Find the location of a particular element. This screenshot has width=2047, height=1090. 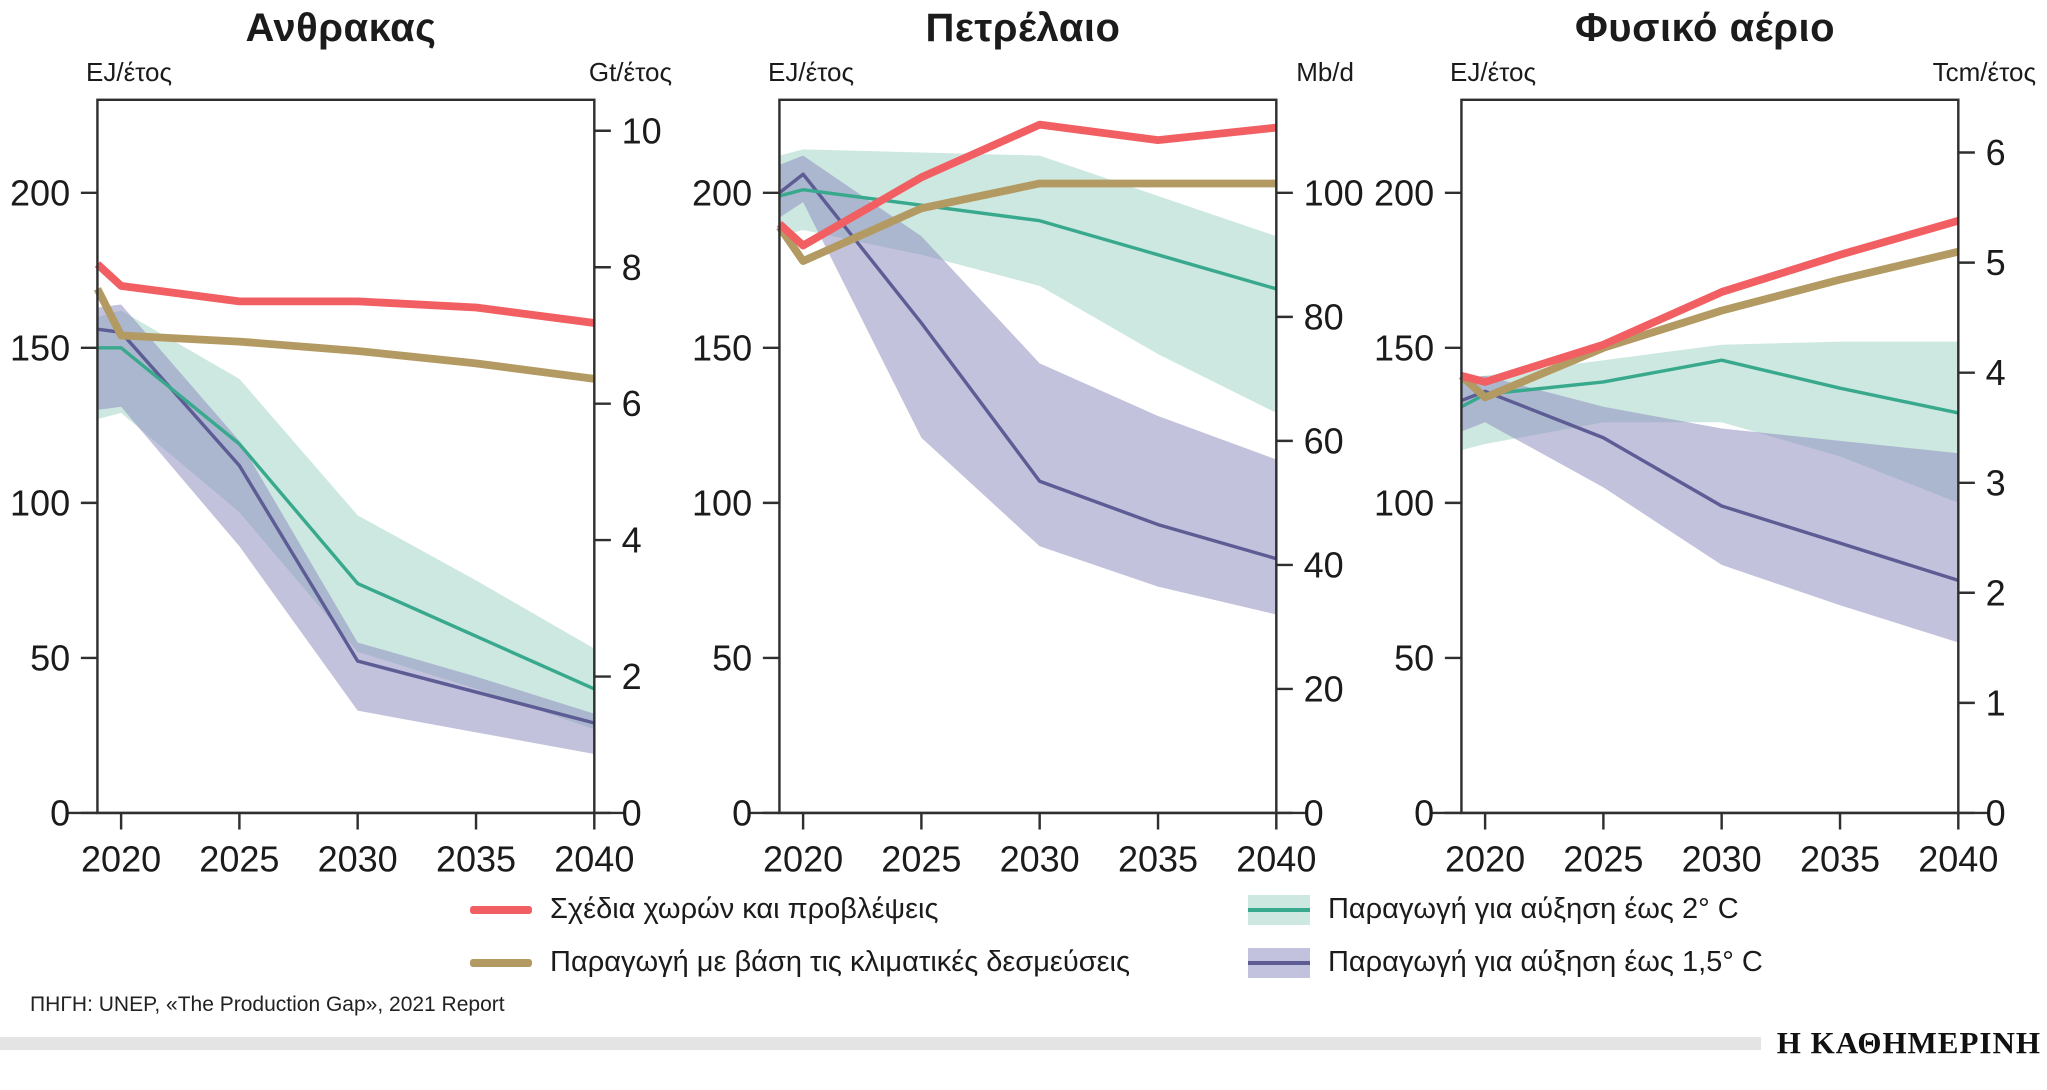

chart-title-gas: Φυσικό αέριο is located at coordinates (1705, 28).